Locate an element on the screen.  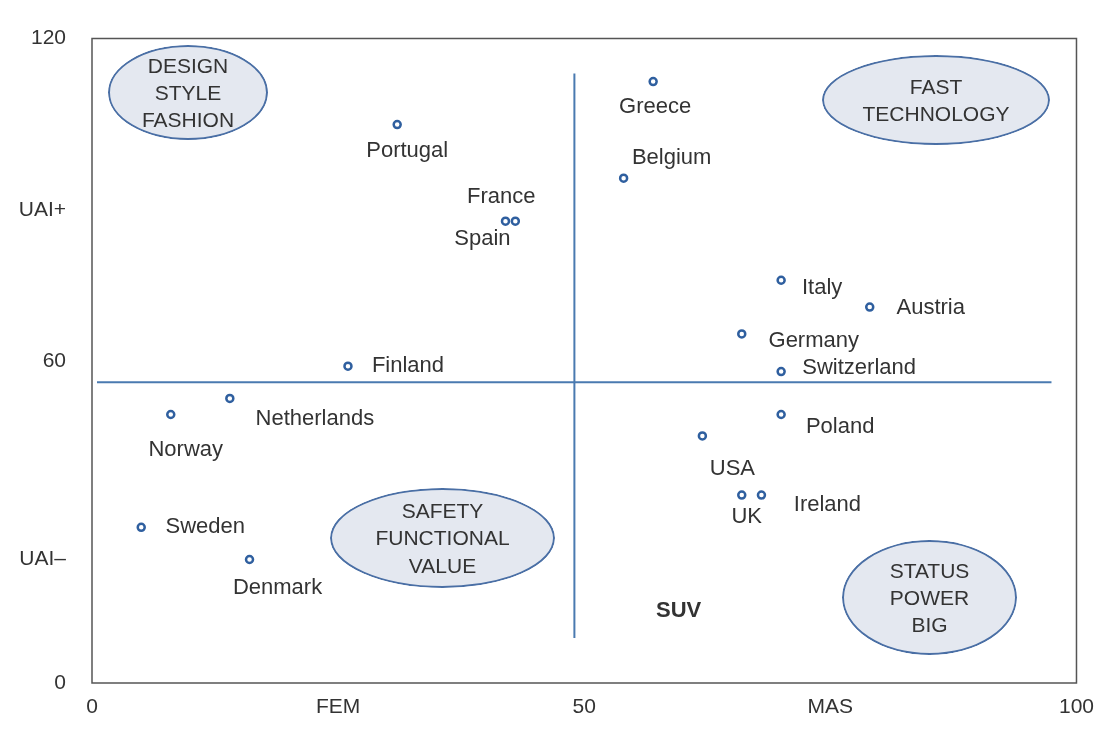
annotation: Portugal is located at coordinates (407, 149).